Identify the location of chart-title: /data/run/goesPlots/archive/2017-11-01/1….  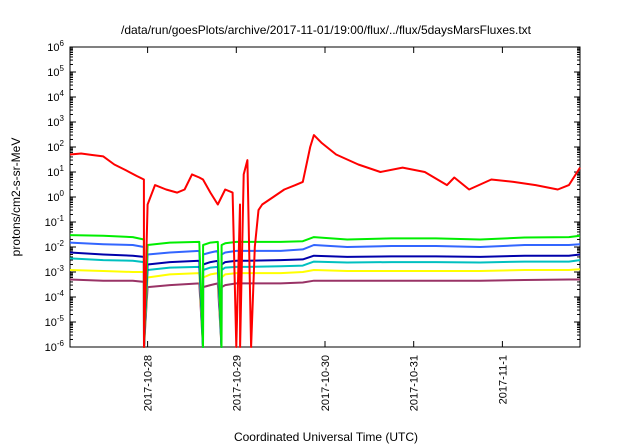
(326, 30).